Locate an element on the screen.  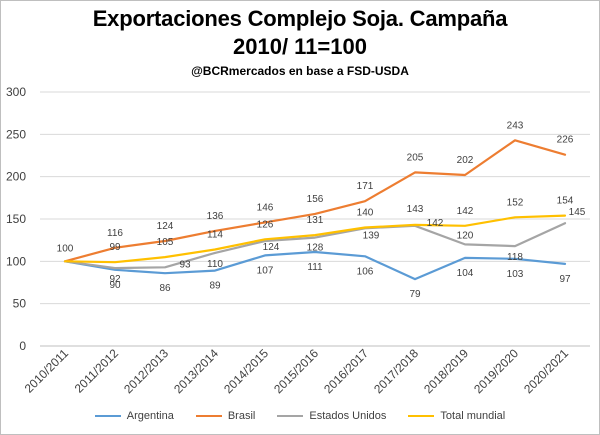
data-label-argentina-10: 97 is located at coordinates (565, 279).